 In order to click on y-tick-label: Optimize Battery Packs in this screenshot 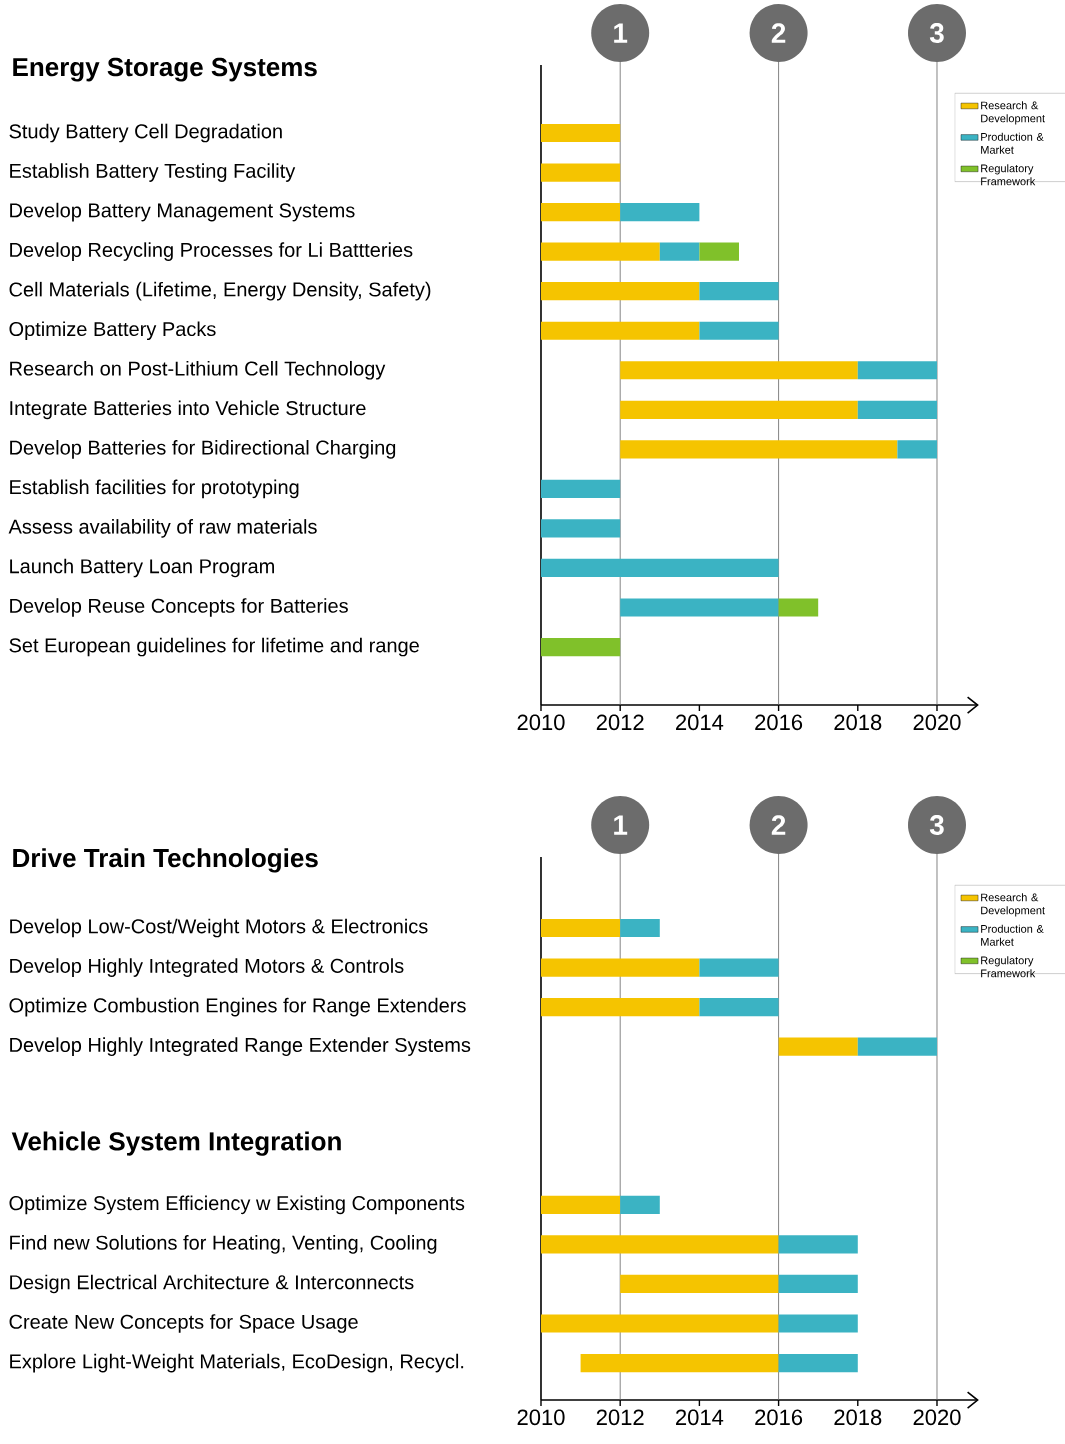, I will do `click(112, 331)`.